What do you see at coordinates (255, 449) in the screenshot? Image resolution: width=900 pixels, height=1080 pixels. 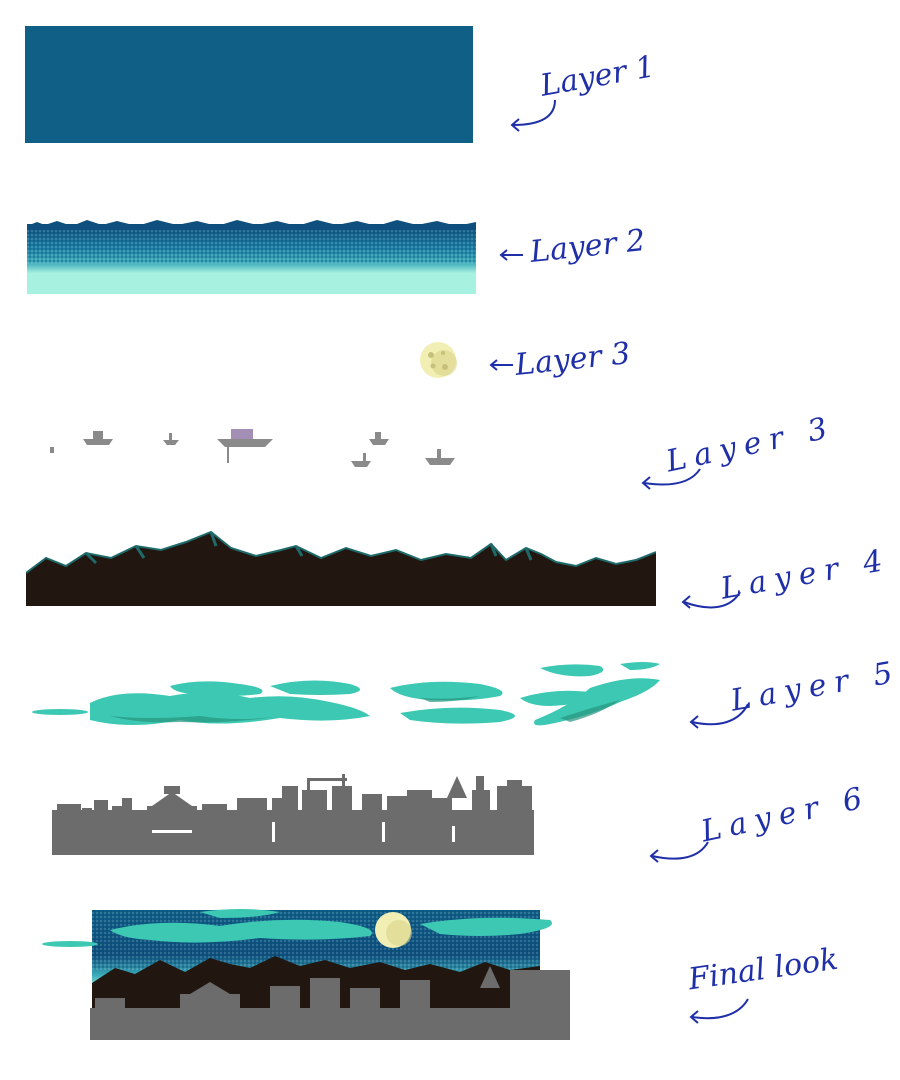 I see `layer3-ships-panel` at bounding box center [255, 449].